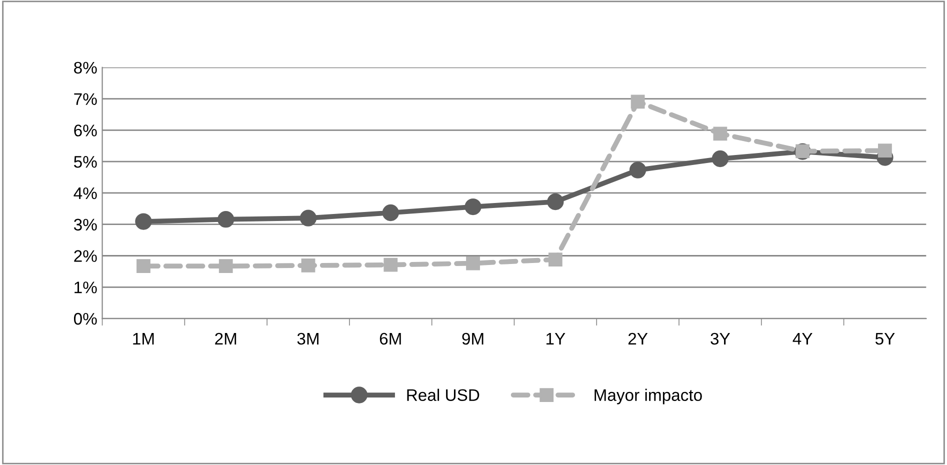 Image resolution: width=947 pixels, height=465 pixels. I want to click on x-tick-label: 1Y, so click(556, 338).